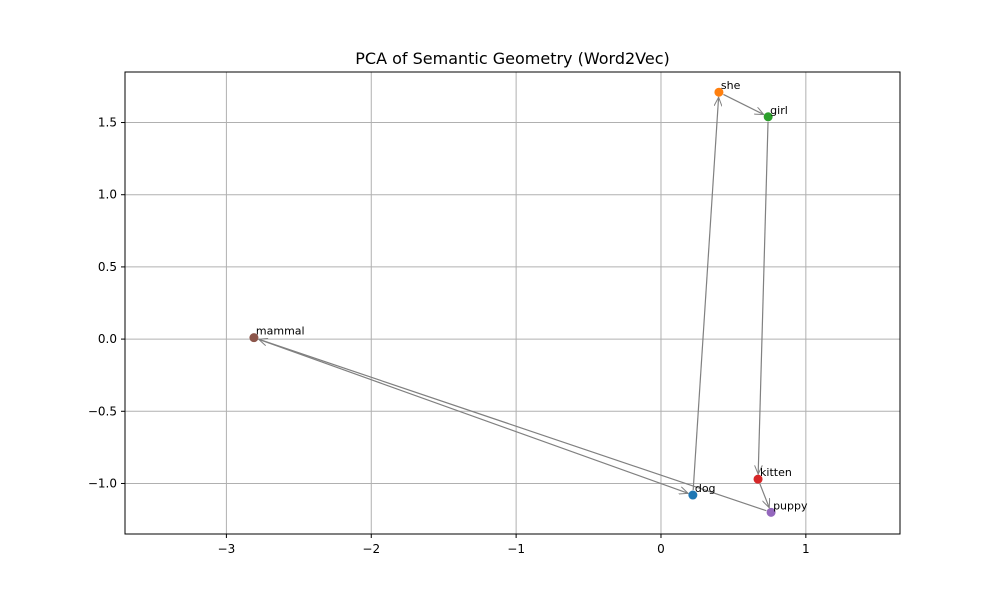 This screenshot has height=600, width=1000. What do you see at coordinates (790, 505) in the screenshot?
I see `point-label-puppy: puppy` at bounding box center [790, 505].